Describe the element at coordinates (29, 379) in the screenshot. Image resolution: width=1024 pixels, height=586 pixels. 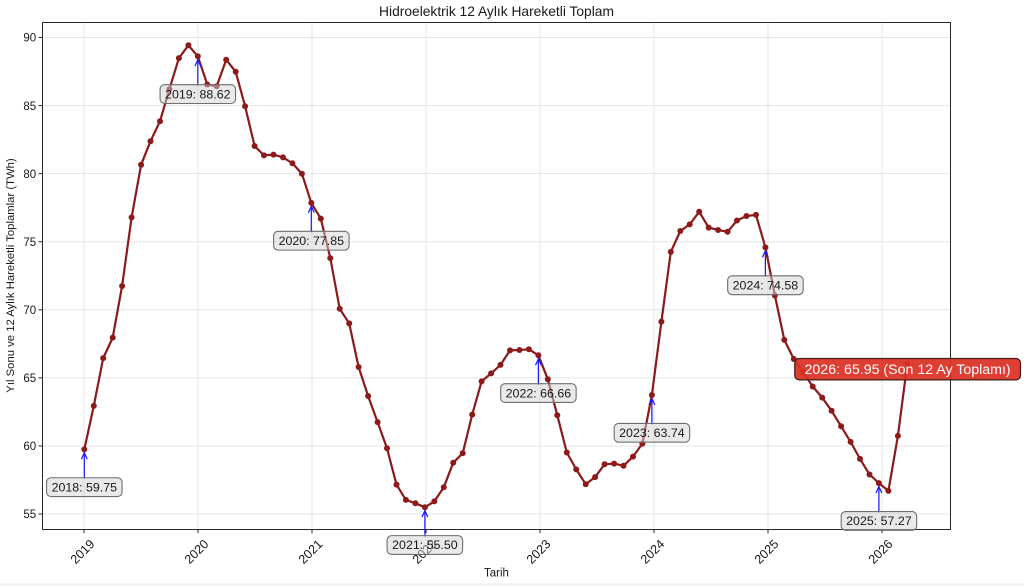
I see `svg-text: 65` at that location.